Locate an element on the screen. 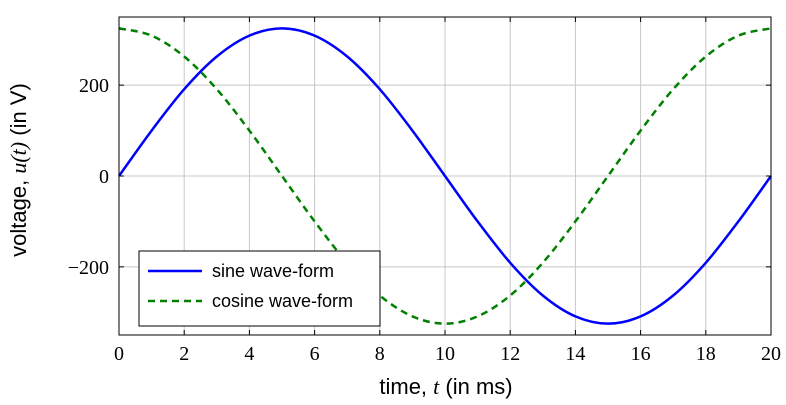 The image size is (786, 405). x-tick-label: 12 is located at coordinates (510, 354).